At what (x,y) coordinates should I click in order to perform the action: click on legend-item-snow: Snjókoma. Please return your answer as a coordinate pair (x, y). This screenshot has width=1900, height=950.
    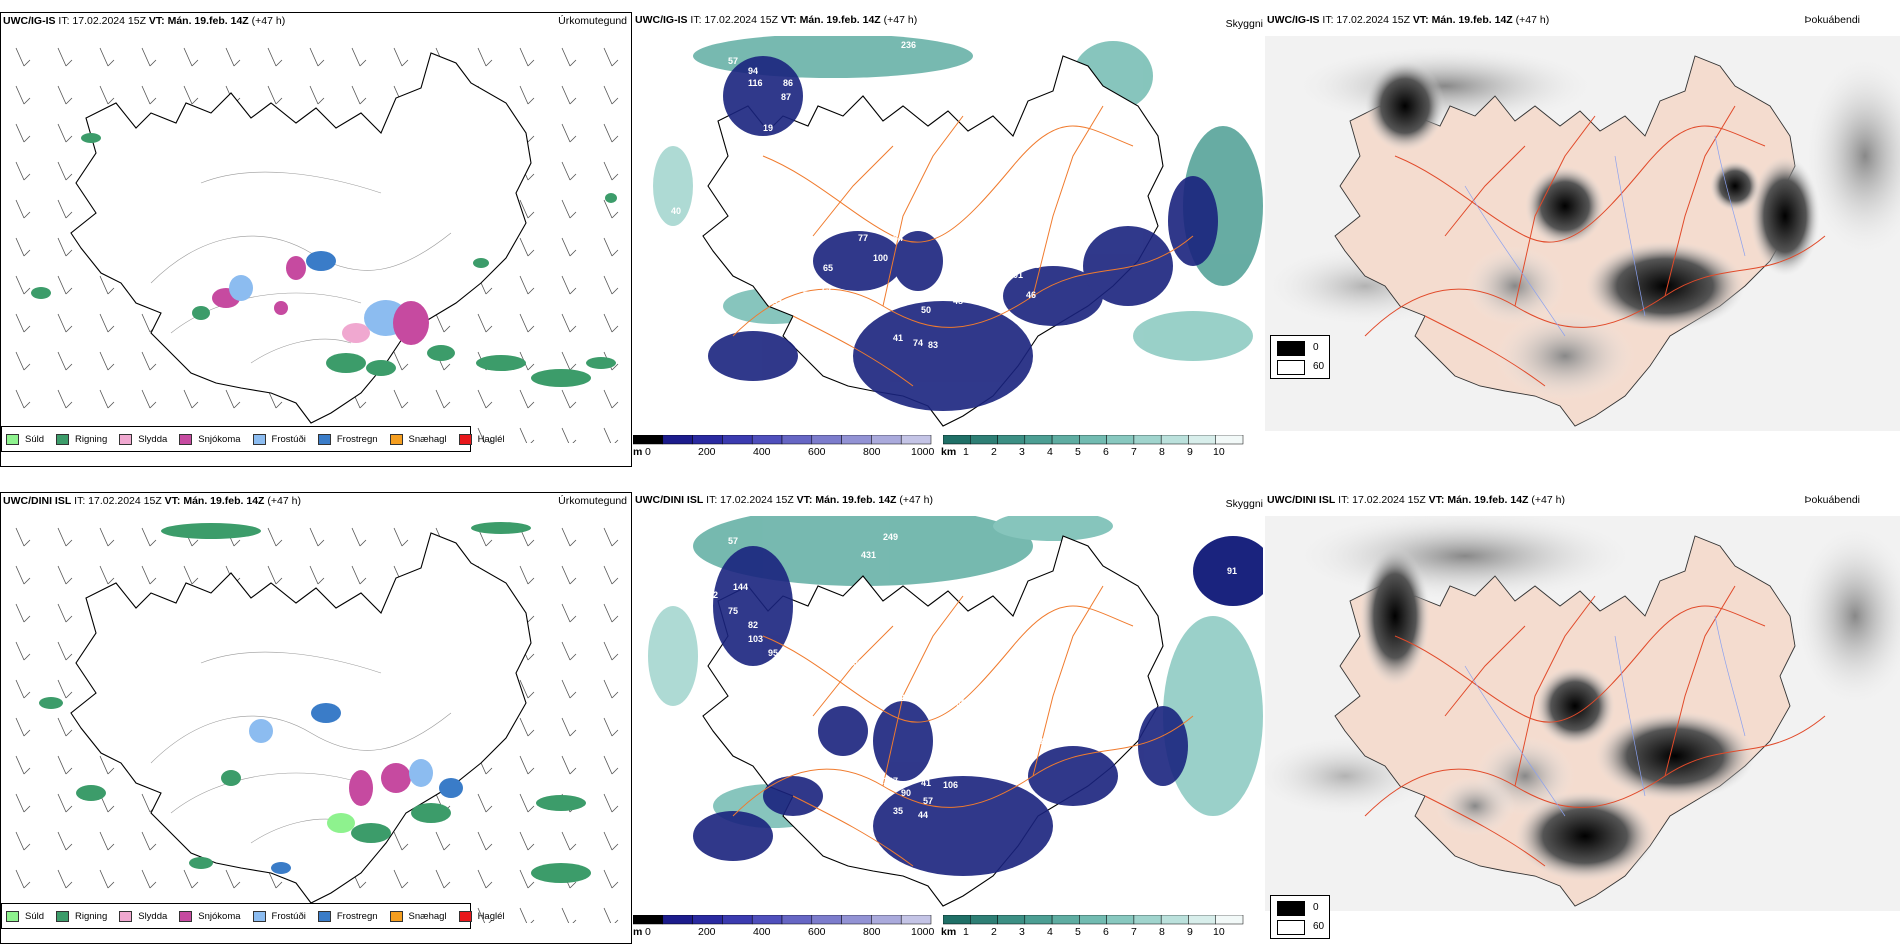
    Looking at the image, I should click on (210, 439).